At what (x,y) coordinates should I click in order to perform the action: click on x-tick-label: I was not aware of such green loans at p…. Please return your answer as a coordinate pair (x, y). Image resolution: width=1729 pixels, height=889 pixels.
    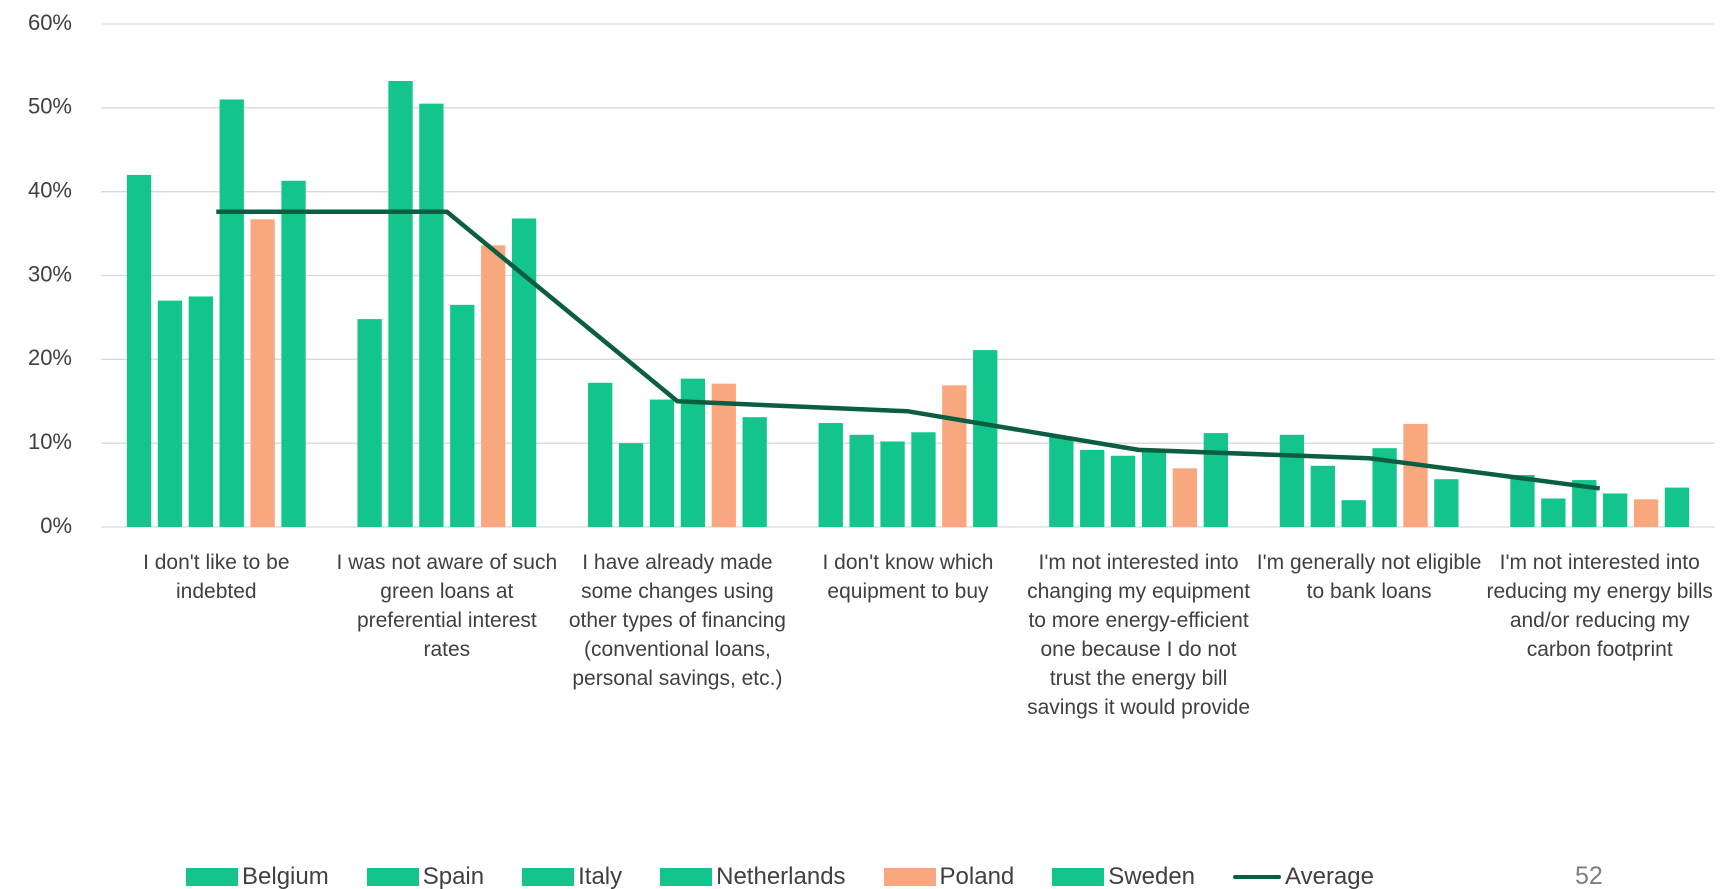
    Looking at the image, I should click on (447, 606).